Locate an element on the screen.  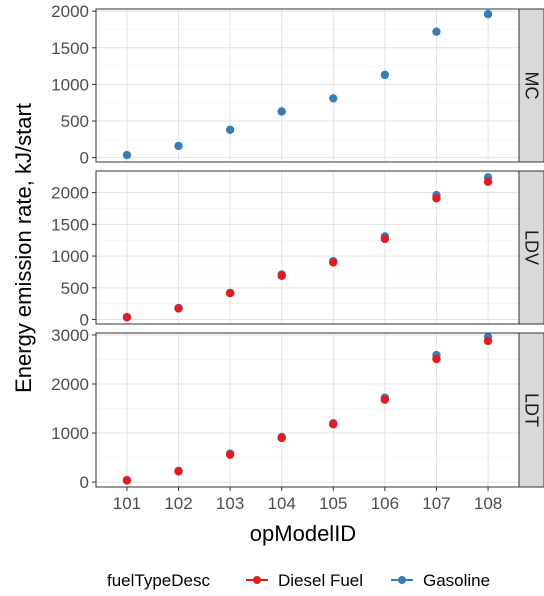
legend-key-gasoline is located at coordinates (402, 580).